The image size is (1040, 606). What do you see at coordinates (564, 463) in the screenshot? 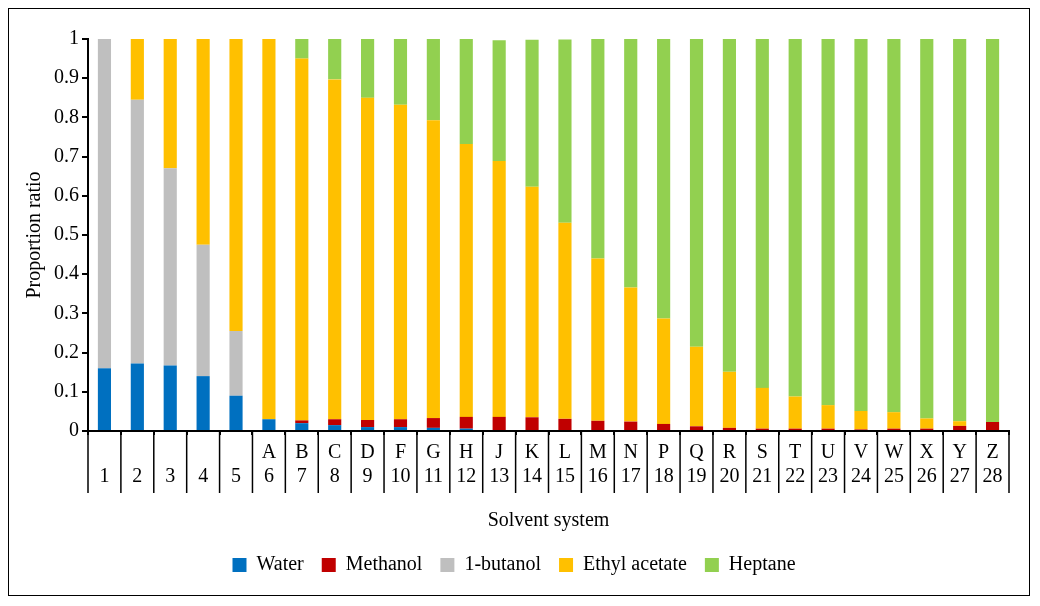
I see `x-tick-label: L 15` at bounding box center [564, 463].